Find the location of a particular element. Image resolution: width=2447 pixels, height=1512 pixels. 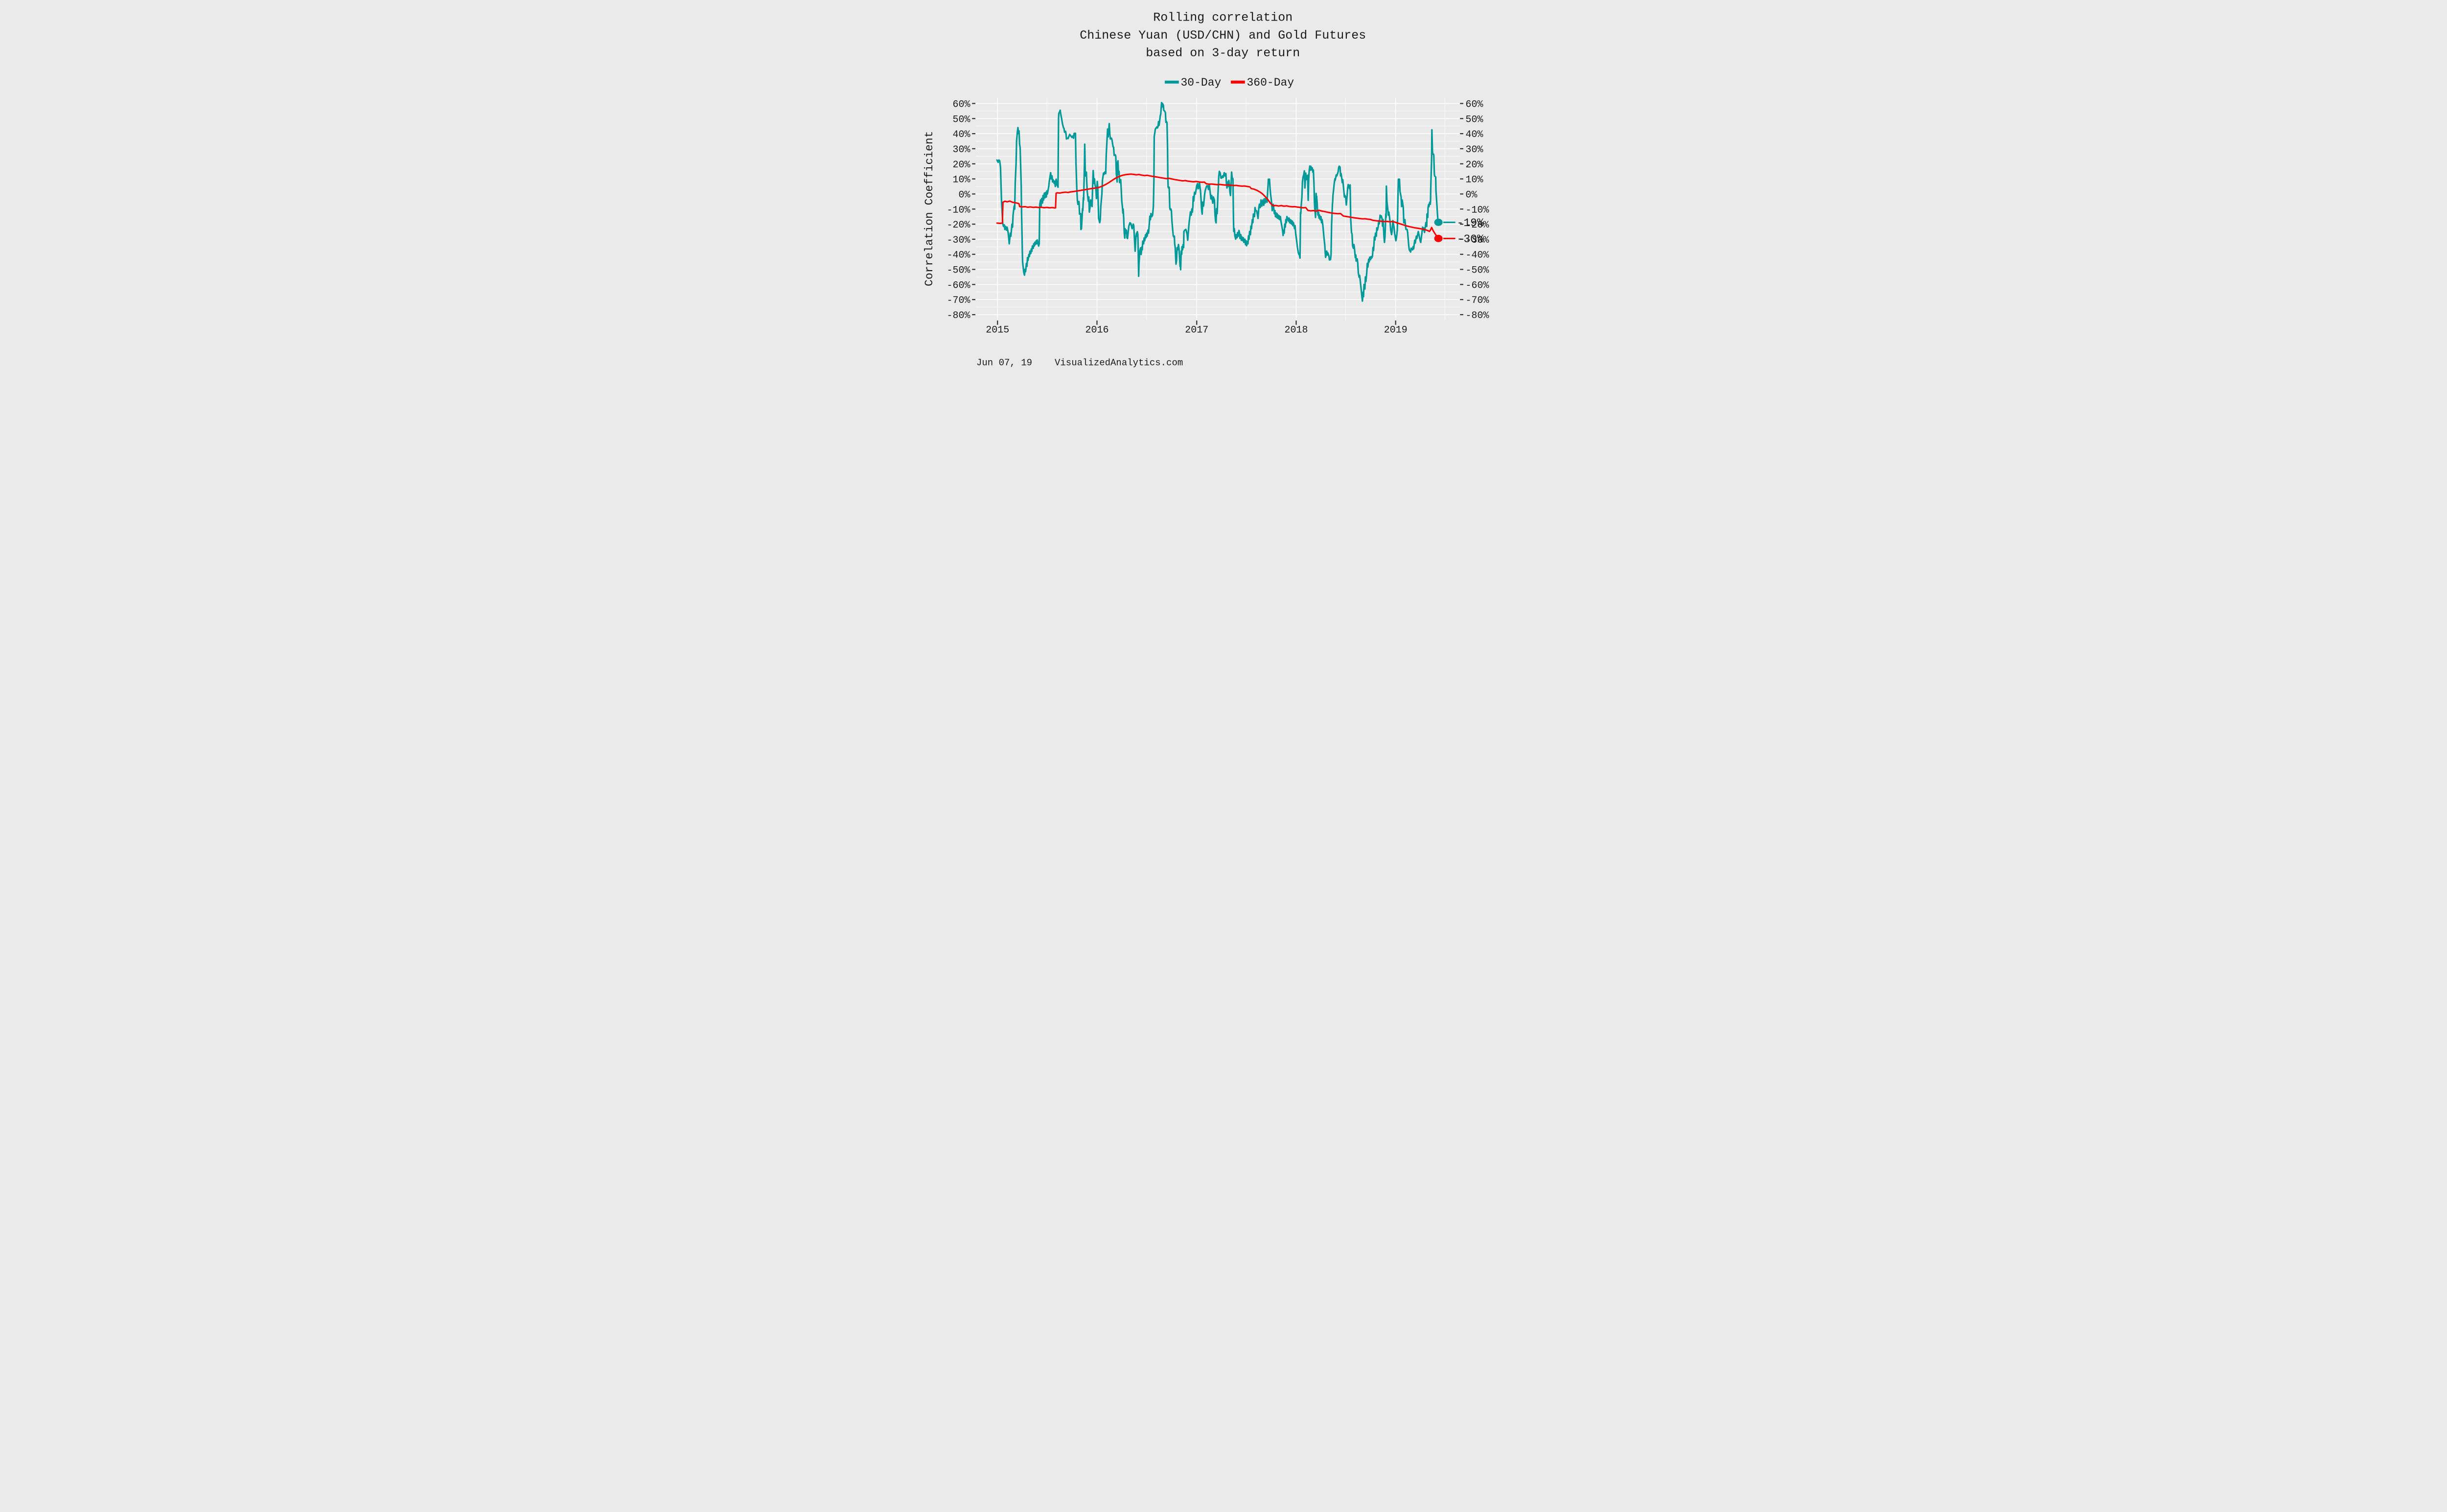

data-series is located at coordinates (1218, 202).